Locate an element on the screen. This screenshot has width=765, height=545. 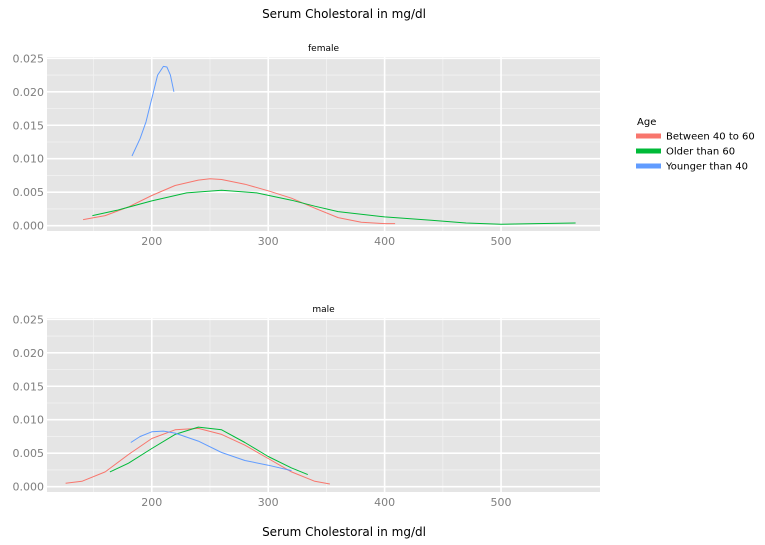
x-axis-title: Serum Cholestoral in mg/dl is located at coordinates (344, 532).